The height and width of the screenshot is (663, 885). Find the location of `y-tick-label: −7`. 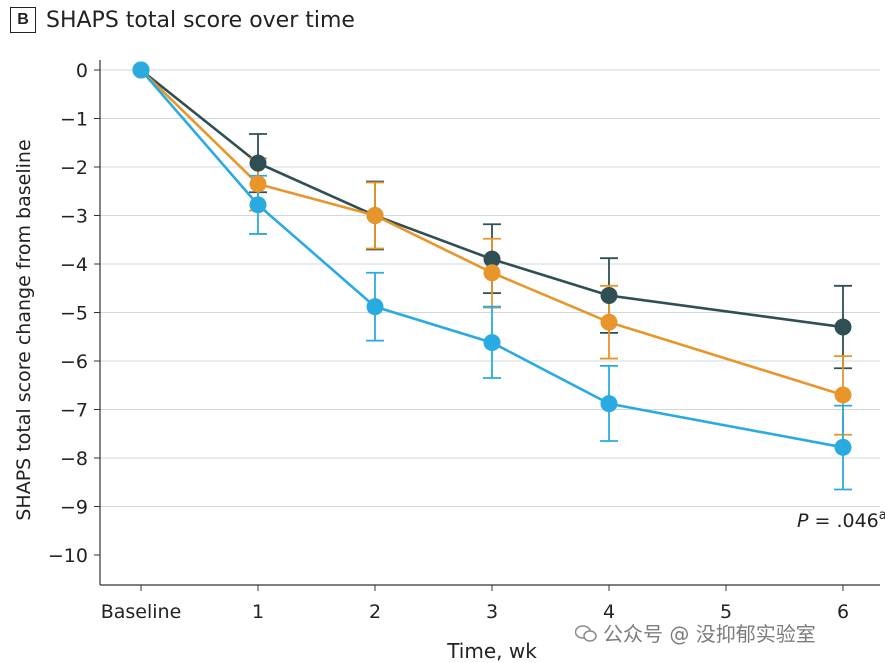

y-tick-label: −7 is located at coordinates (74, 411).